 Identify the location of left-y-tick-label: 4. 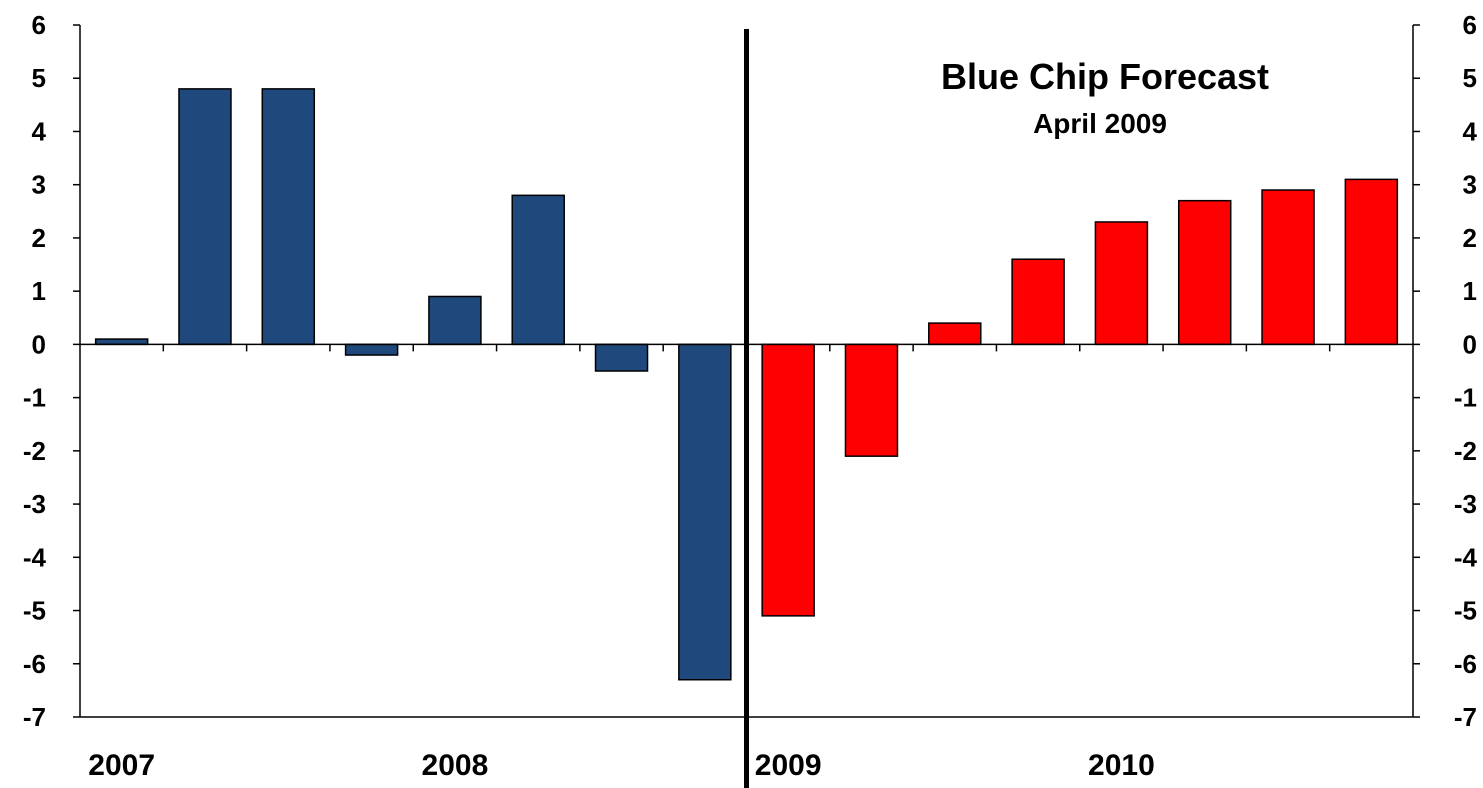
(39, 131).